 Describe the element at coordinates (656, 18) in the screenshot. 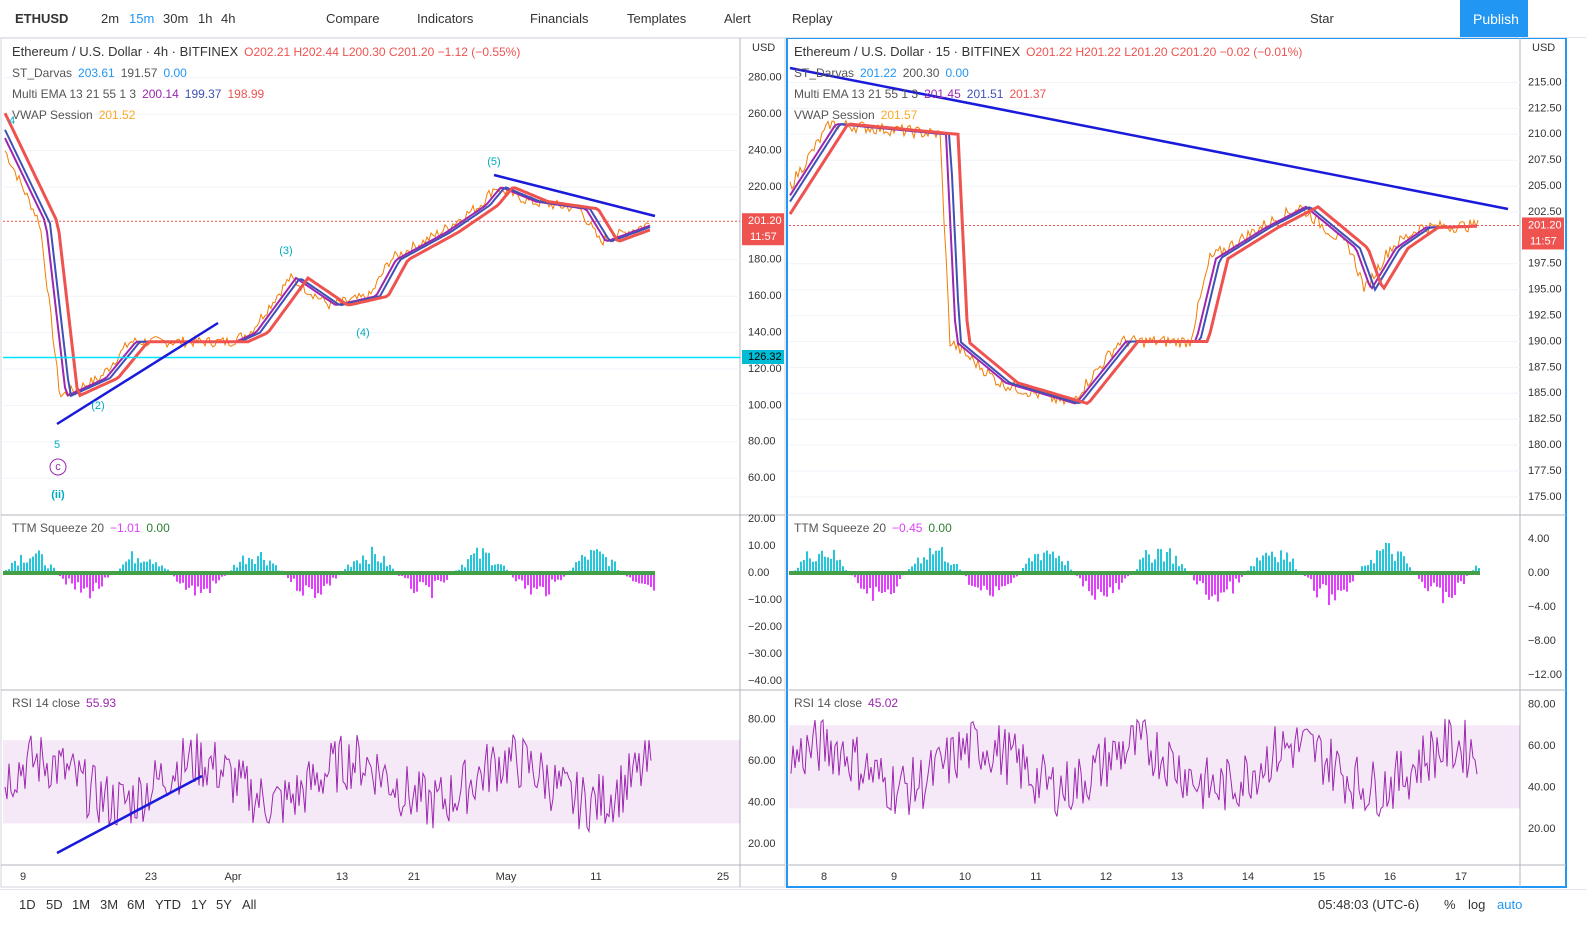

I see `toolbar-button: Templates` at that location.